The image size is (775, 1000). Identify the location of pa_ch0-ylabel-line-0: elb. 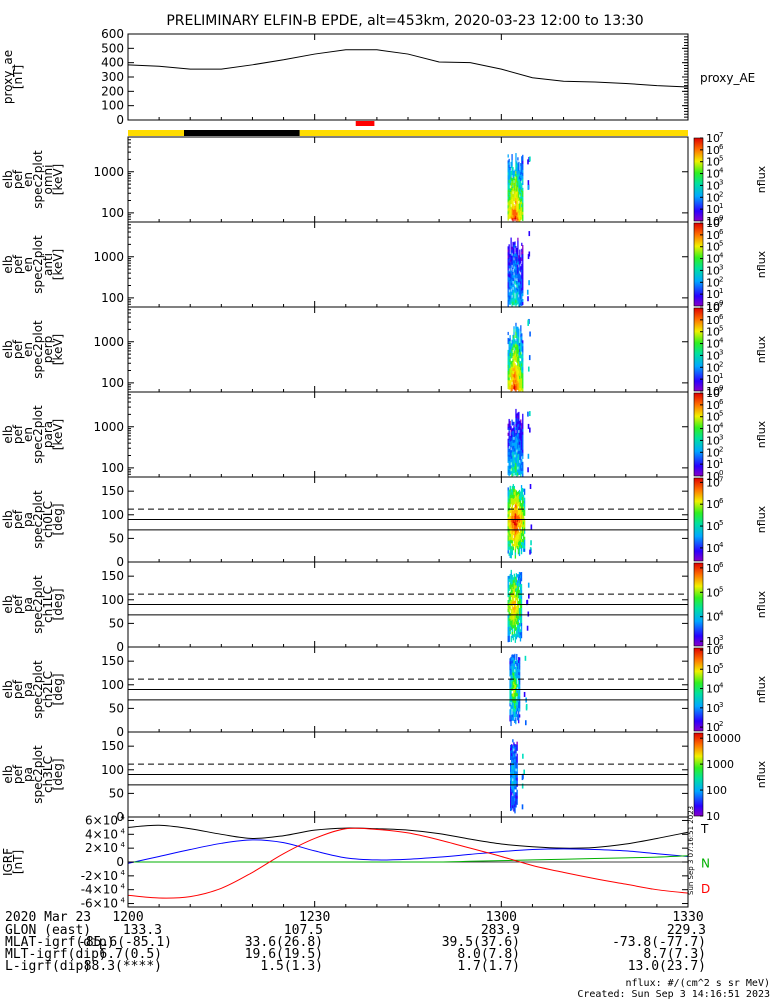
(8, 519).